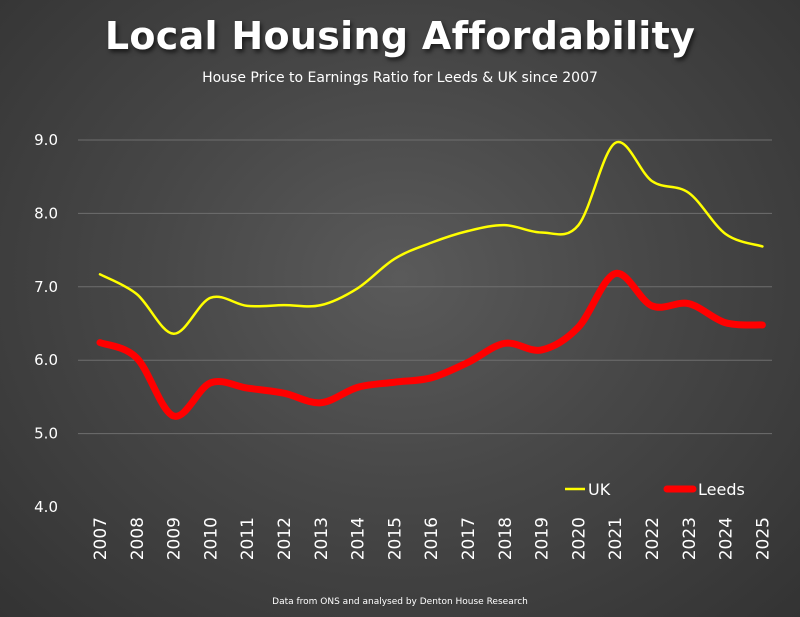 The image size is (800, 617). What do you see at coordinates (616, 538) in the screenshot?
I see `x-tick-label: 2021` at bounding box center [616, 538].